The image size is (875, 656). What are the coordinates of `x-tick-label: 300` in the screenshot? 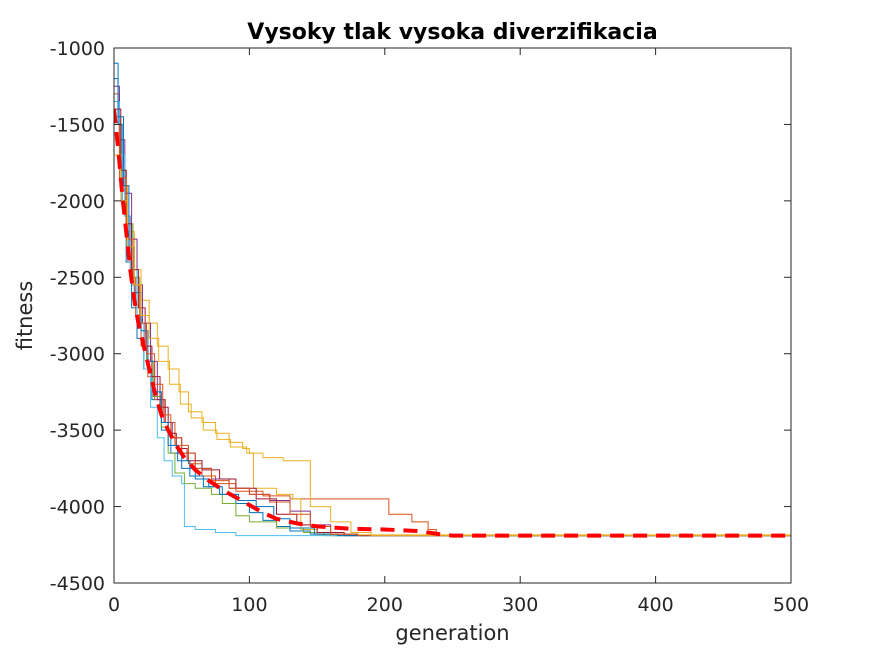 It's located at (520, 605).